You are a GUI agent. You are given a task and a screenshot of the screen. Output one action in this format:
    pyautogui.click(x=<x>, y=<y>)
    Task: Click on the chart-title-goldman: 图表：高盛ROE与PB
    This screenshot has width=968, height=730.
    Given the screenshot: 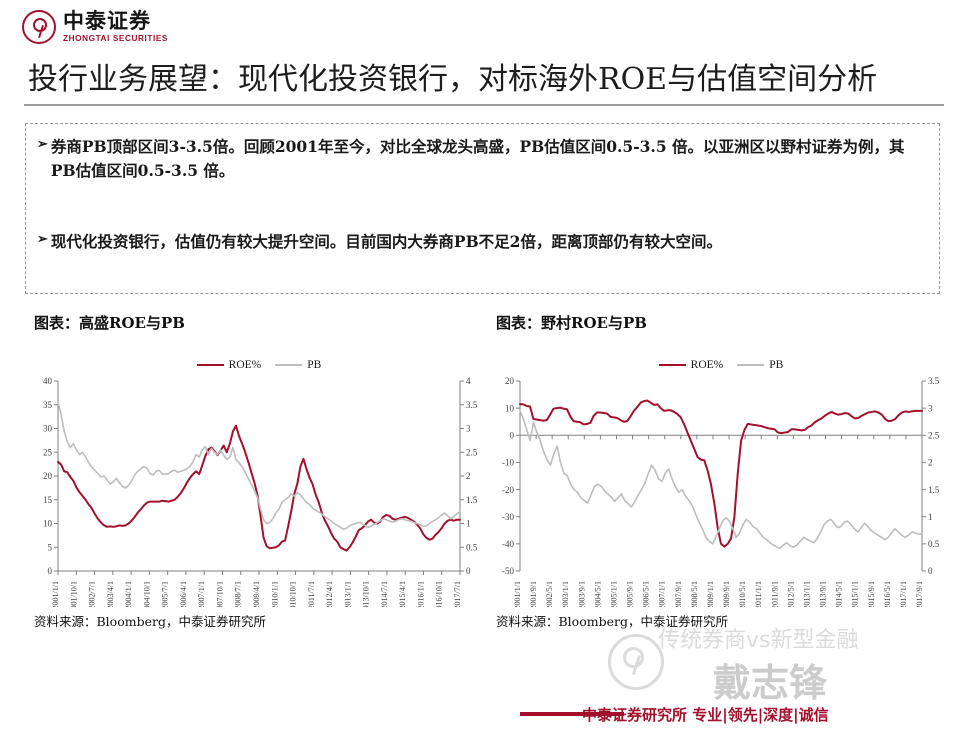 What is the action you would take?
    pyautogui.click(x=109, y=323)
    